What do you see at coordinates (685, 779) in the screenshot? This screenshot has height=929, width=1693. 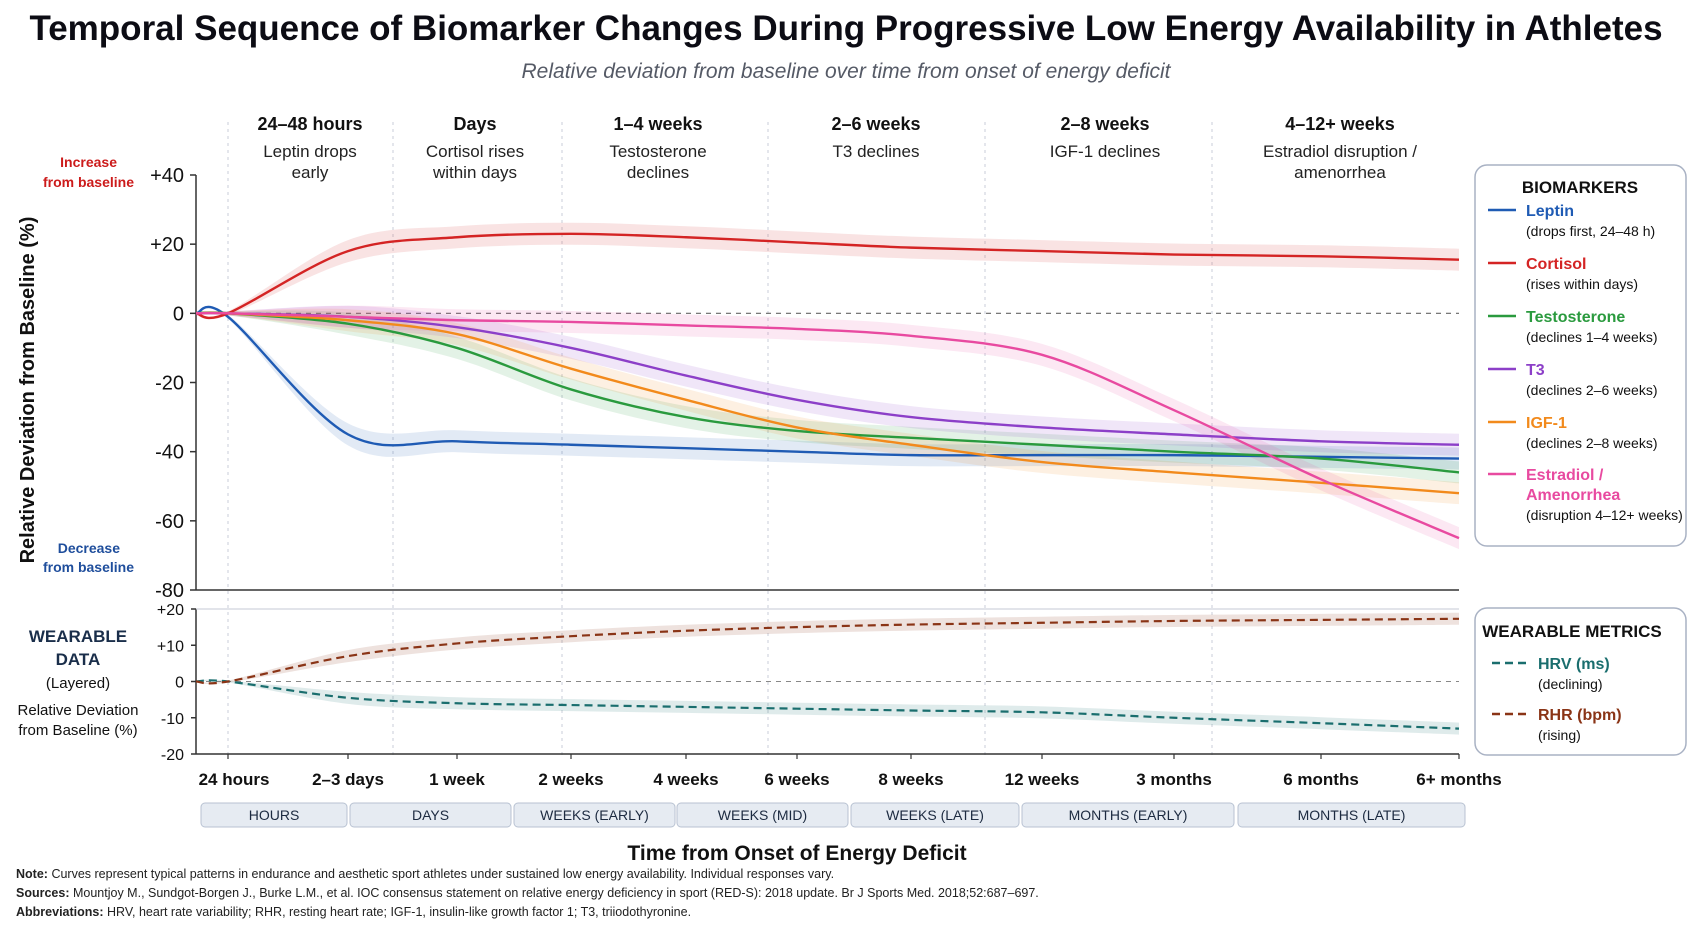 I see `x-tick-label: 4 weeks` at bounding box center [685, 779].